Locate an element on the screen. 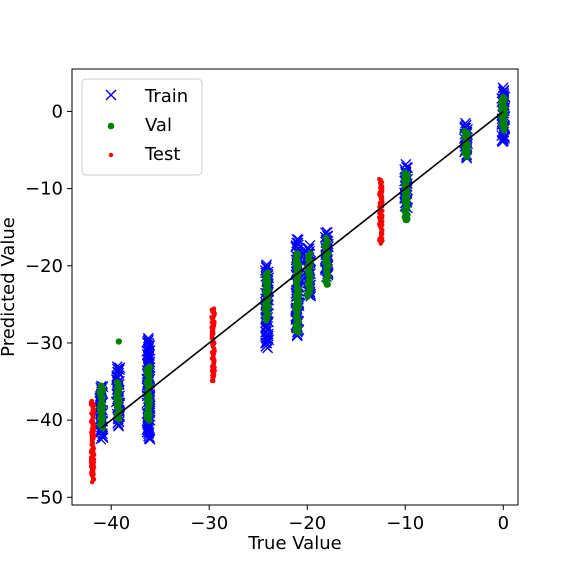 The height and width of the screenshot is (576, 576). y-axis: −50 −40 −30 −20 −10 0 is located at coordinates (48, 304).